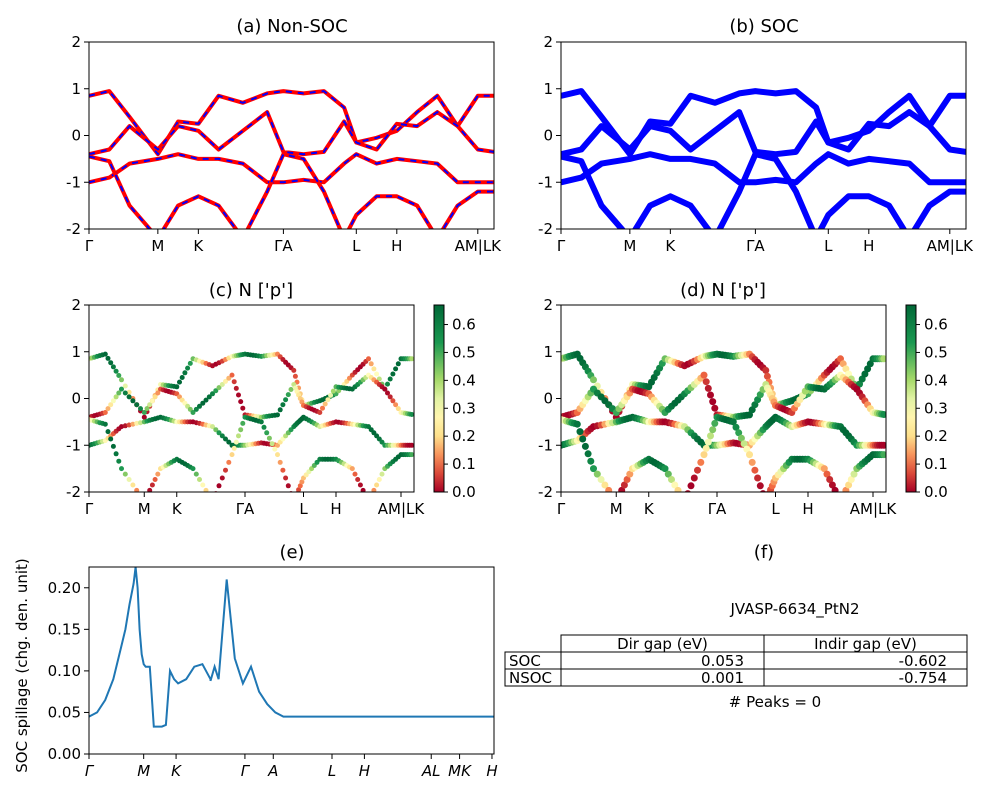  I want to click on panel-c-colorbar-label: 0.4, so click(464, 380).